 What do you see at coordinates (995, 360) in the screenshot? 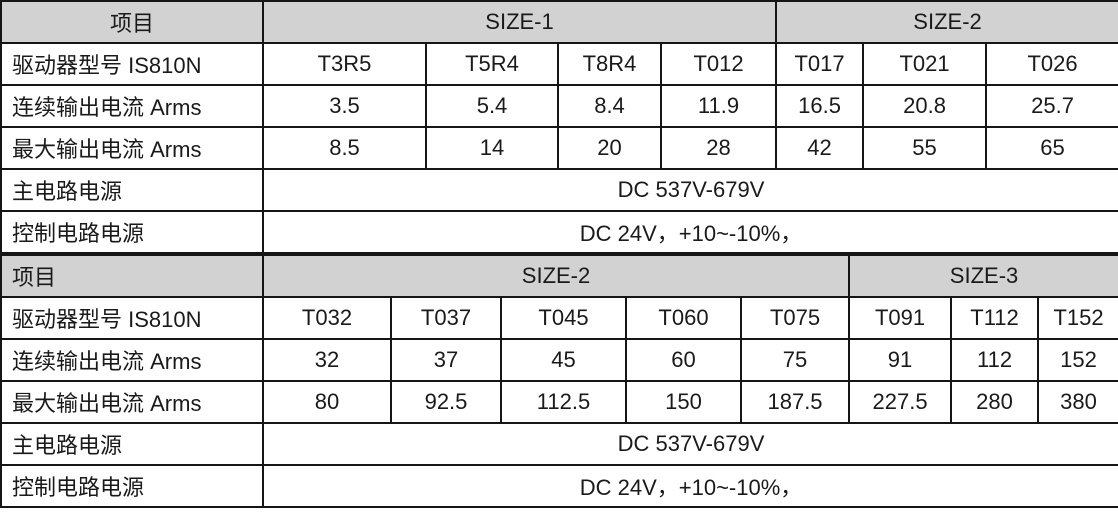
I see `continuous-current-cell: 112` at bounding box center [995, 360].